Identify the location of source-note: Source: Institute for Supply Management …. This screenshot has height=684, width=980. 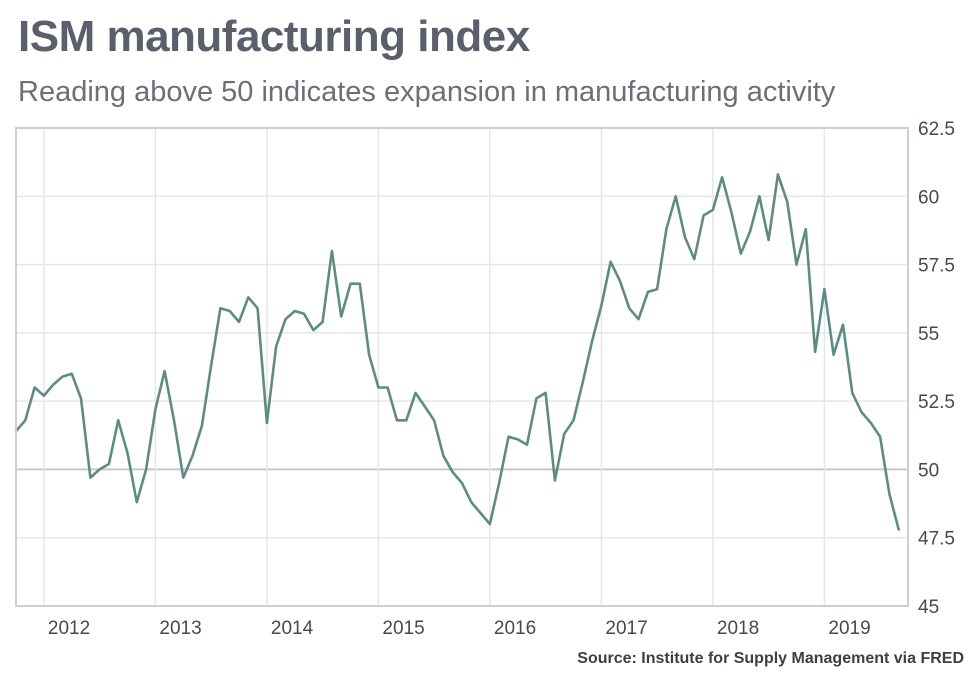
(770, 658).